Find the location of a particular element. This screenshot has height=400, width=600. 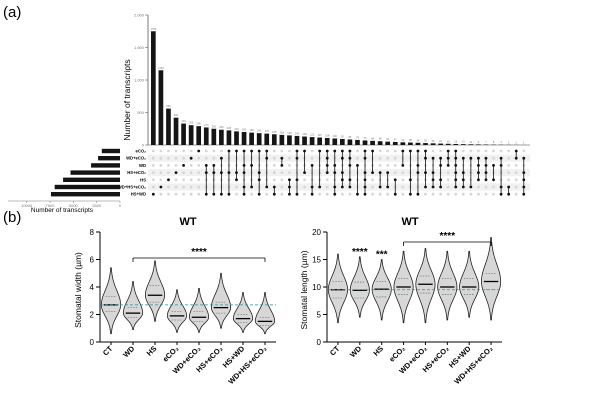

set-size-tick-label: 7500 is located at coordinates (51, 205).